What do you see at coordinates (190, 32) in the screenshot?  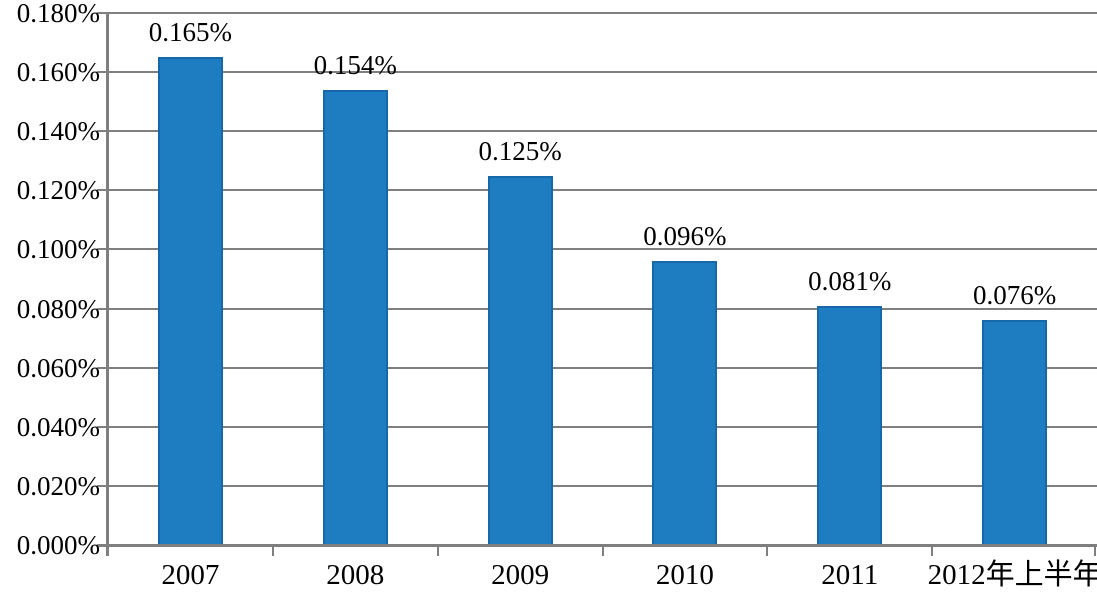 I see `bar-value-label: 0.165%` at bounding box center [190, 32].